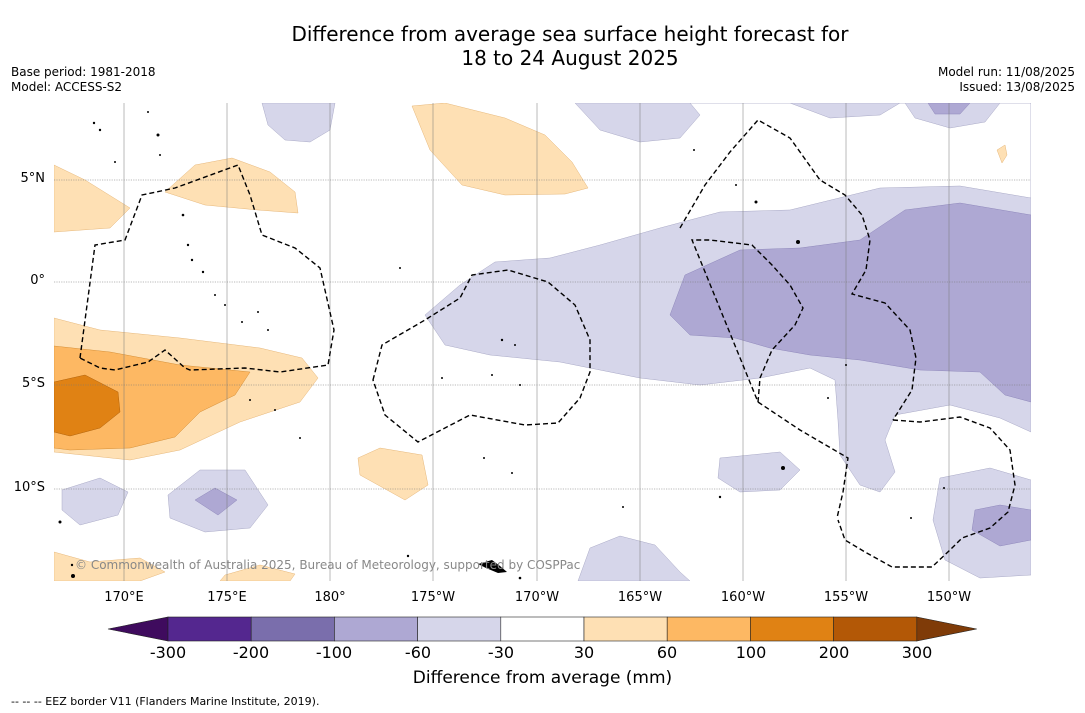 This screenshot has height=713, width=1085. Describe the element at coordinates (537, 597) in the screenshot. I see `lon-label: 170°W` at that location.